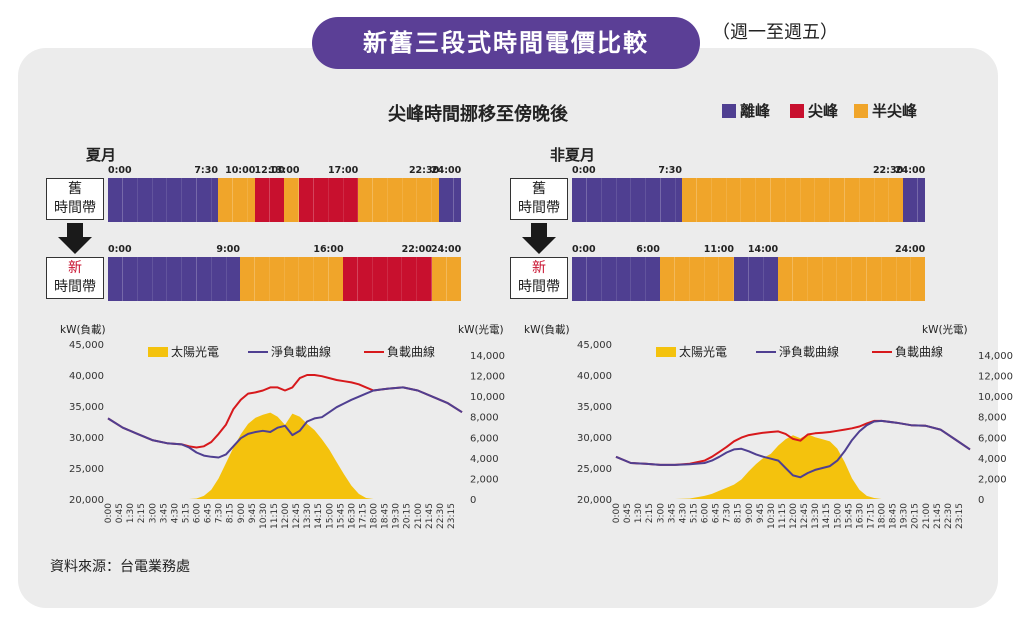 The image size is (1017, 626). What do you see at coordinates (761, 513) in the screenshot?
I see `x-tick-label: 9:45` at bounding box center [761, 513].